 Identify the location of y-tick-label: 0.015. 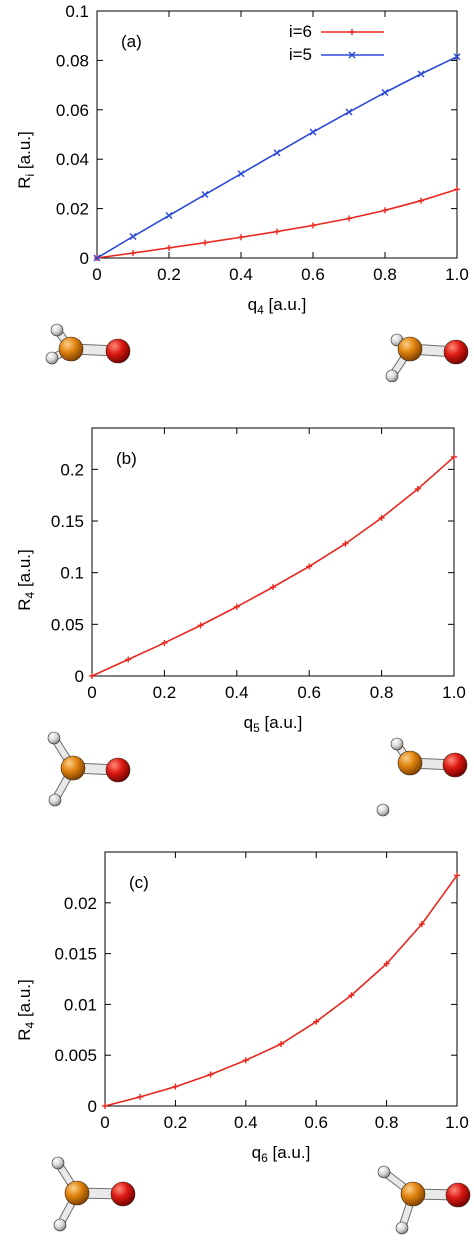
(75, 954).